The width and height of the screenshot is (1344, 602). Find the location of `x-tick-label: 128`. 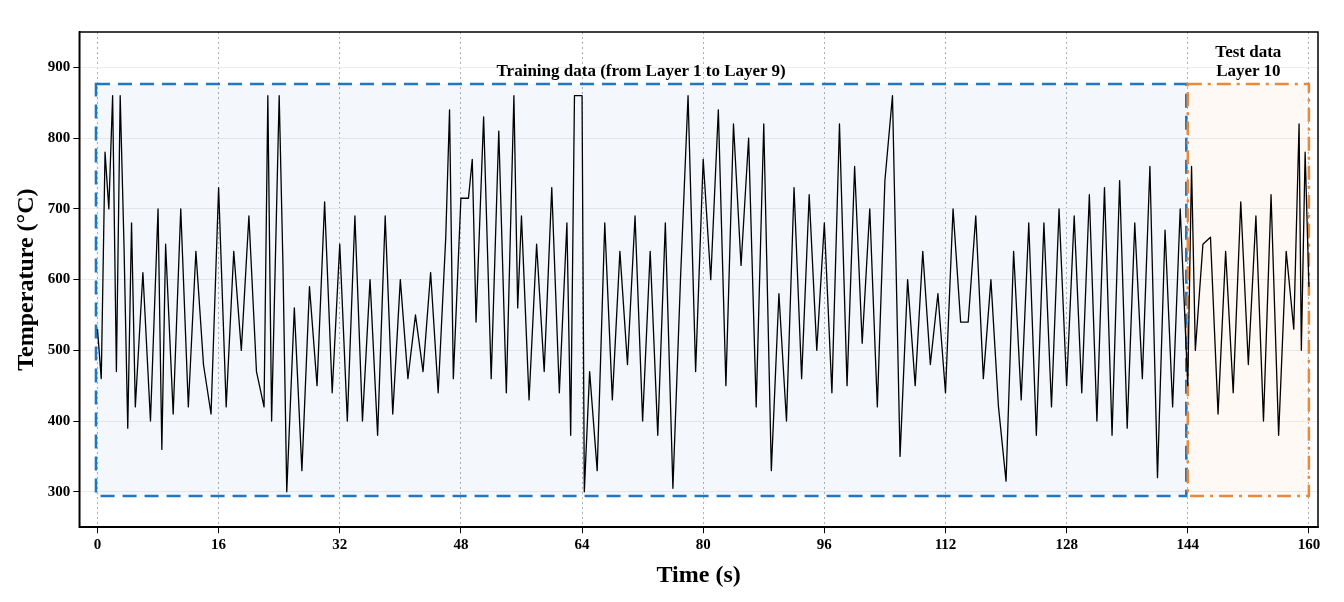

x-tick-label: 128 is located at coordinates (1066, 544).